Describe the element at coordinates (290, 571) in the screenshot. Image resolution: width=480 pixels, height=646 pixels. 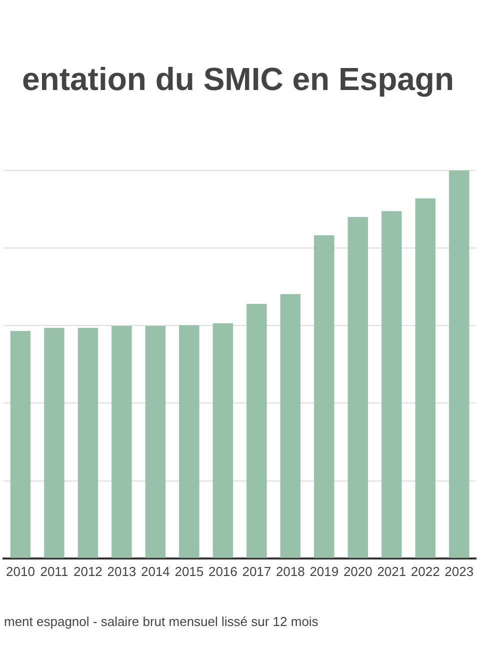
I see `x-tick-label: 2018` at that location.